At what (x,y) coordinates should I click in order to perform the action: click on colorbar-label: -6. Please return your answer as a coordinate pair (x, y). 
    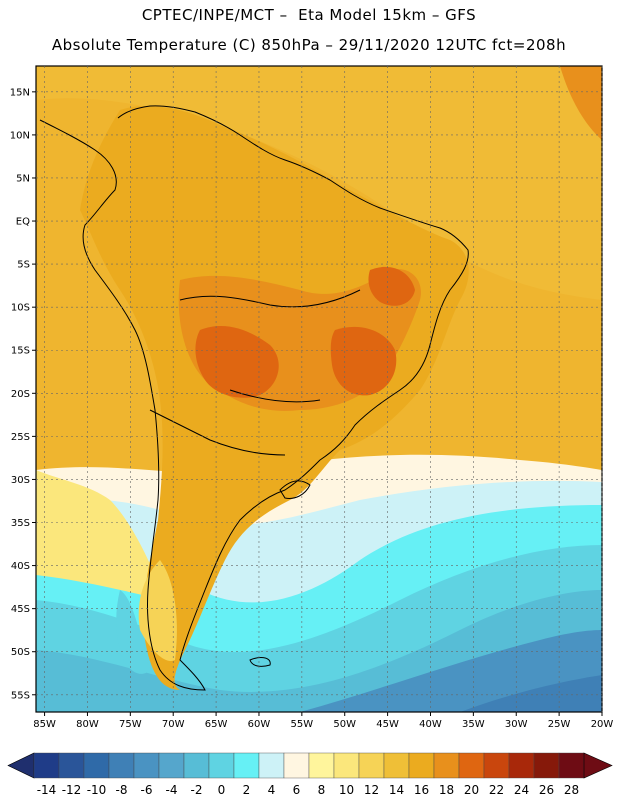
    Looking at the image, I should click on (147, 790).